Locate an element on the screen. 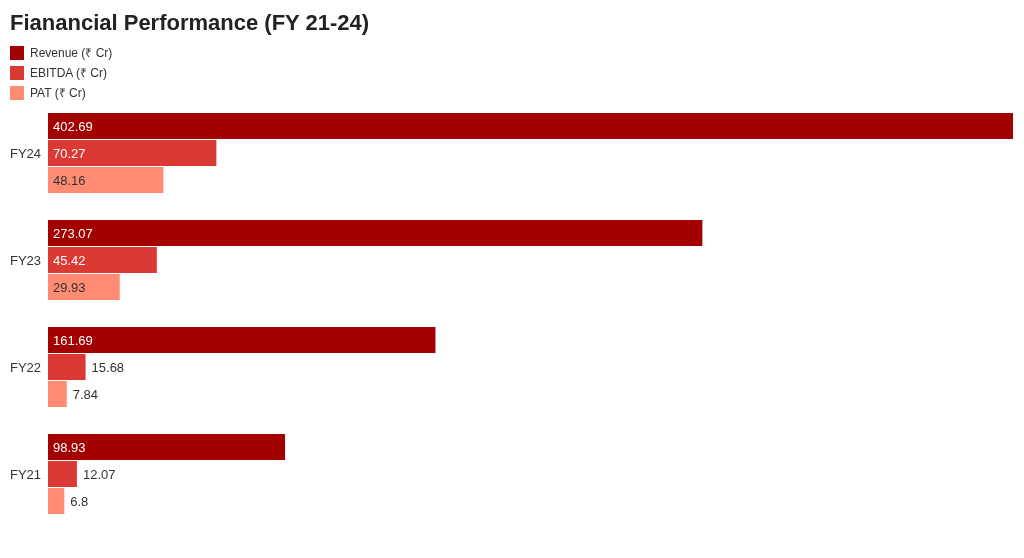  data-label: 48.16 is located at coordinates (69, 181).